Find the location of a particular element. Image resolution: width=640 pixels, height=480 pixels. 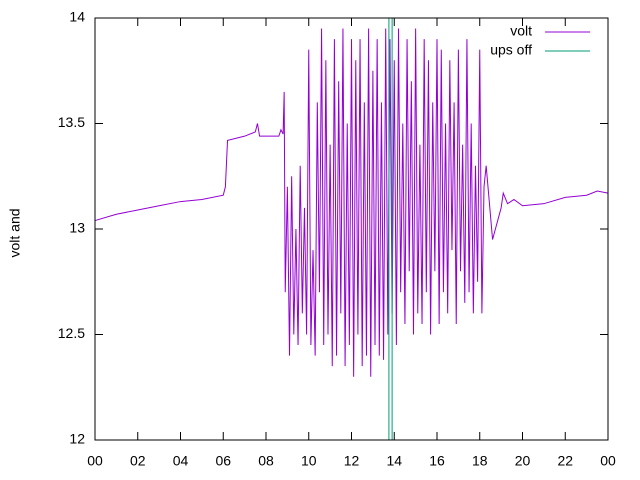

legend-label: volt is located at coordinates (521, 31).